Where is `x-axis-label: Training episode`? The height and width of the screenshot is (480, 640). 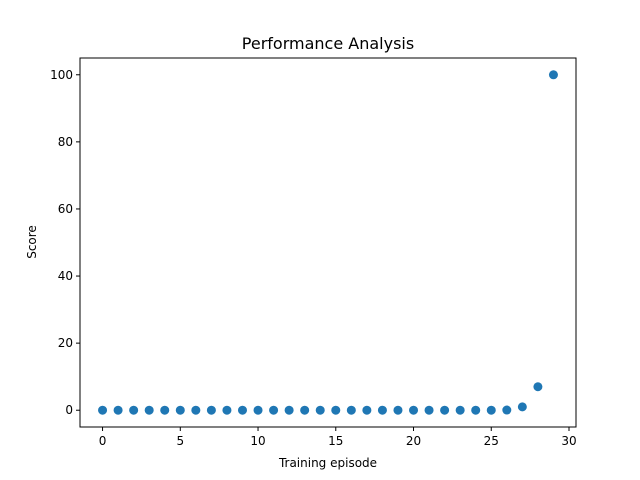 x-axis-label: Training episode is located at coordinates (327, 463).